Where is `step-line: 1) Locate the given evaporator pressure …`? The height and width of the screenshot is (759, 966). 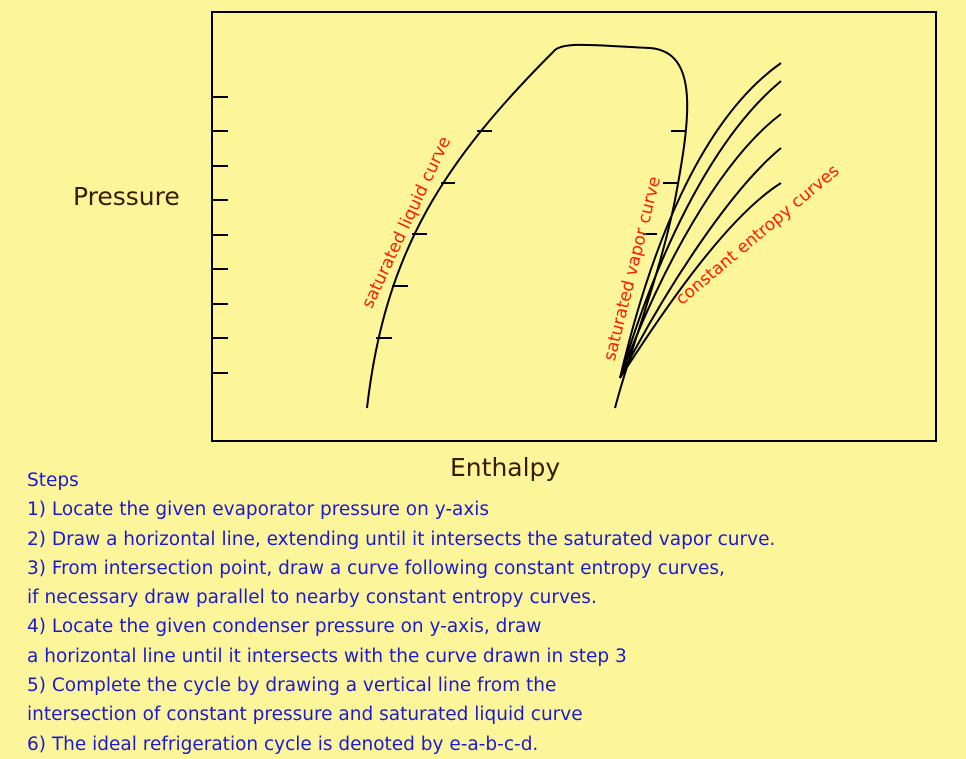
step-line: 1) Locate the given evaporator pressure … is located at coordinates (258, 510).